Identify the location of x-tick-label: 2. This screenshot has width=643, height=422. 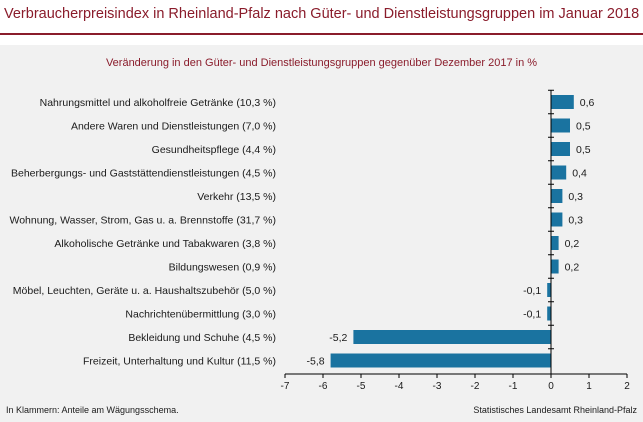
(627, 386).